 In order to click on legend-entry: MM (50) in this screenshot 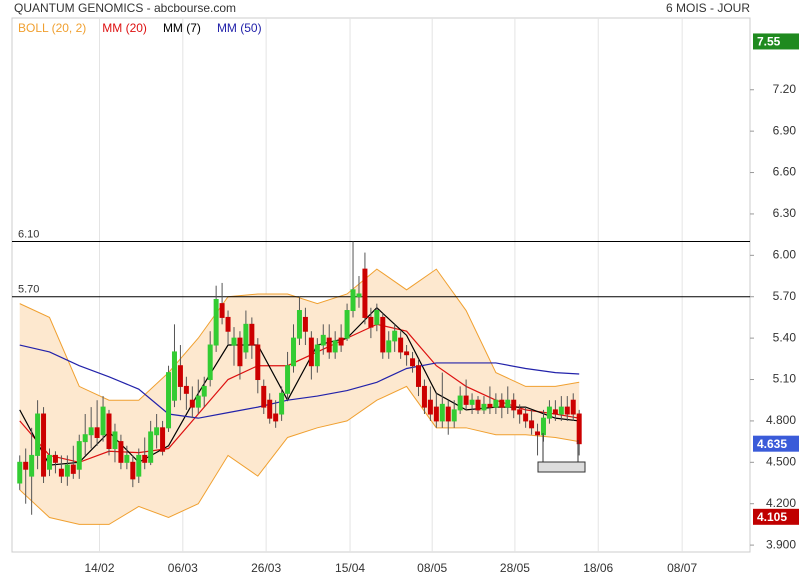, I will do `click(239, 28)`.